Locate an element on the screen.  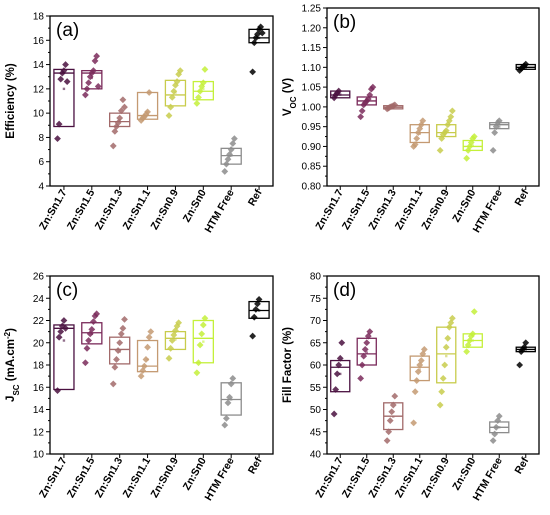
y-tick-label: 80 is located at coordinates (316, 277).